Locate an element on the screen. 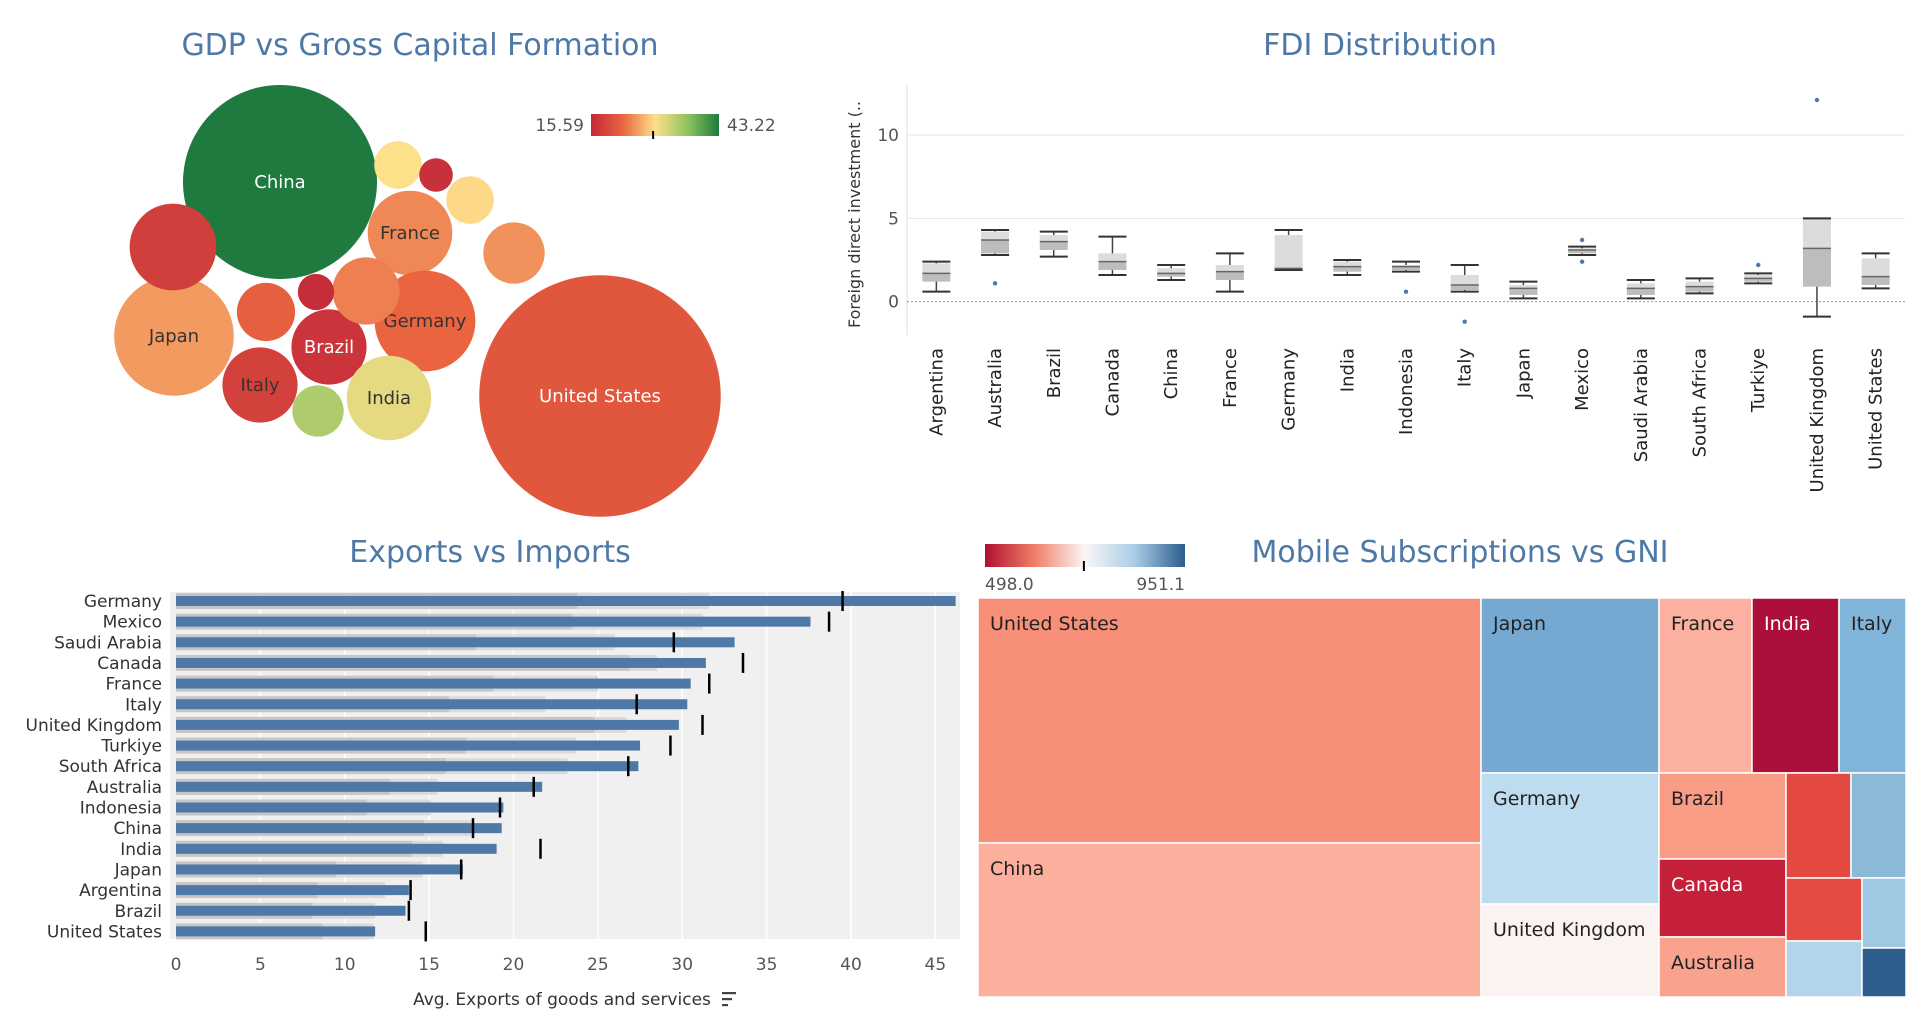  exports-x-tick-label: 0 is located at coordinates (176, 965).